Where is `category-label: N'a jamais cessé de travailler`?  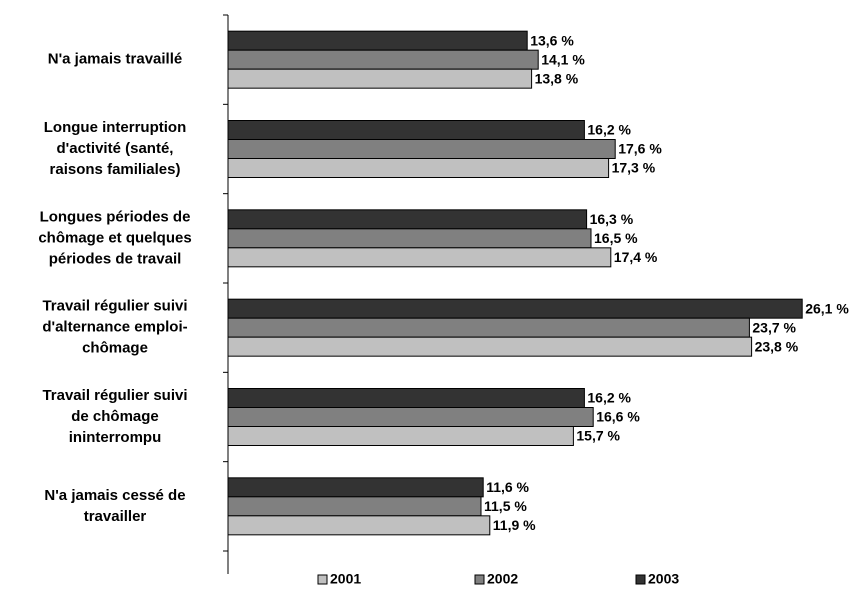
category-label: N'a jamais cessé de travailler is located at coordinates (114, 506).